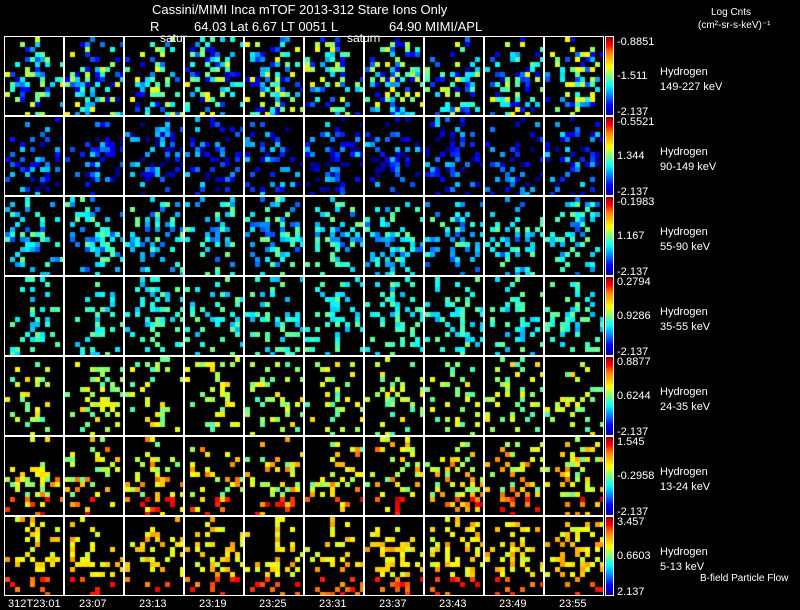 The image size is (800, 610). I want to click on r-label: R, so click(155, 26).